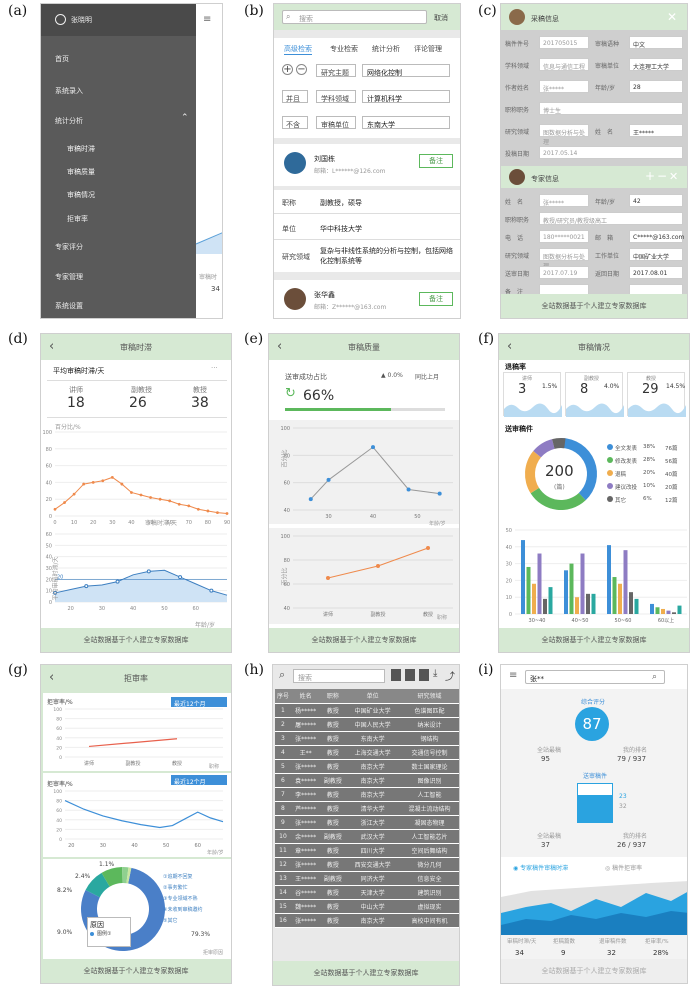  What do you see at coordinates (295, 96) in the screenshot?
I see `criteria-op-2: 并且` at bounding box center [295, 96].